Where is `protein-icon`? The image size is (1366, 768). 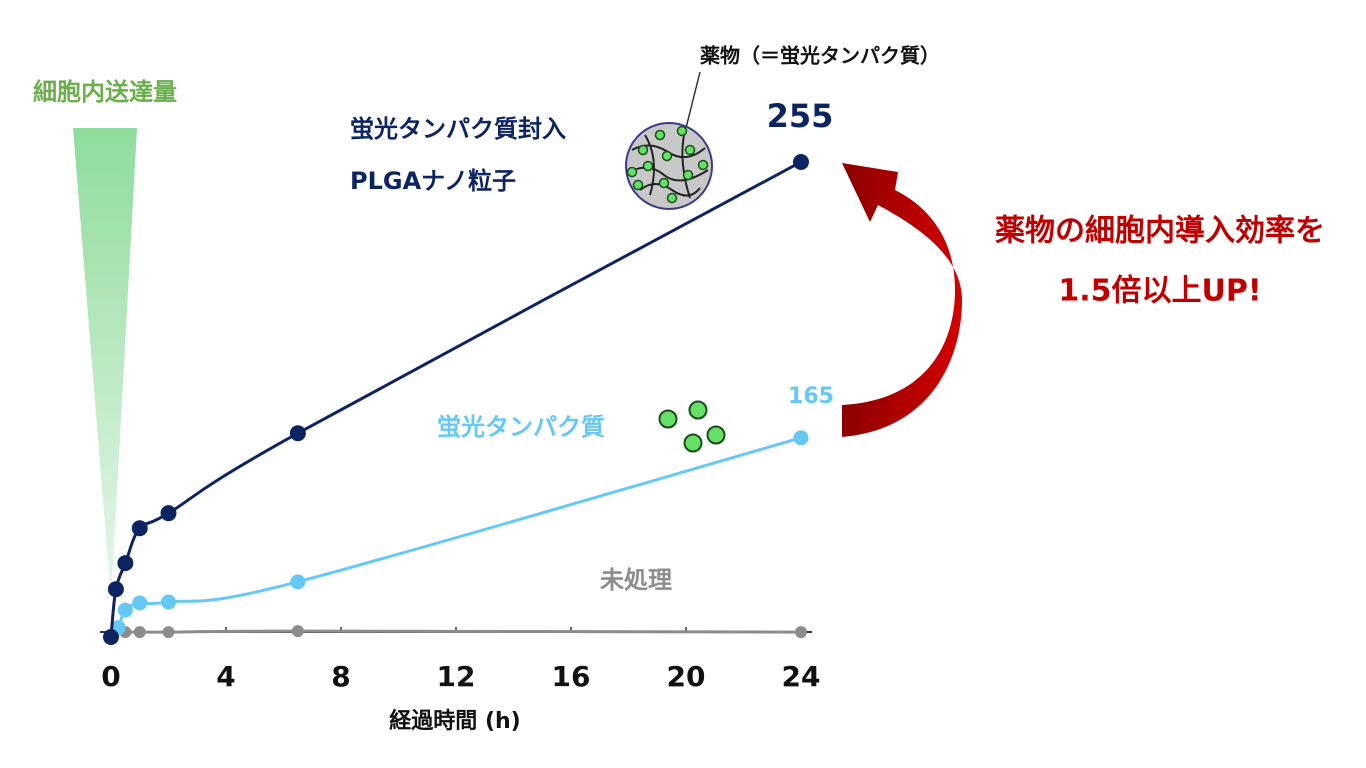
protein-icon is located at coordinates (692, 426).